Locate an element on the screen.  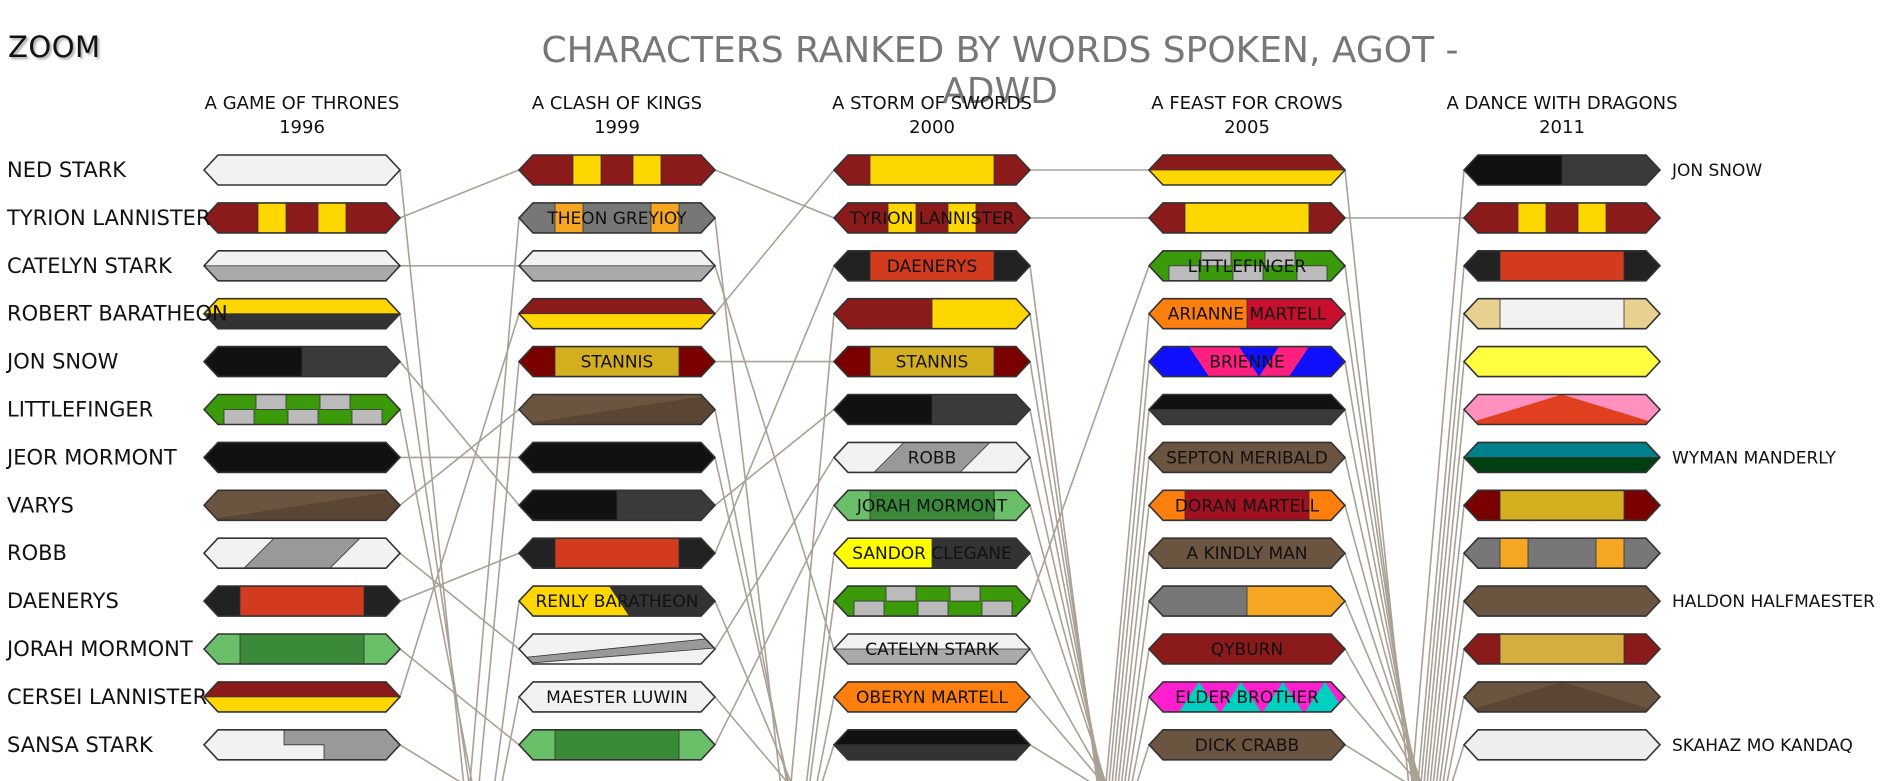
banner-doran-martell: DORAN MARTELL is located at coordinates (1247, 505).